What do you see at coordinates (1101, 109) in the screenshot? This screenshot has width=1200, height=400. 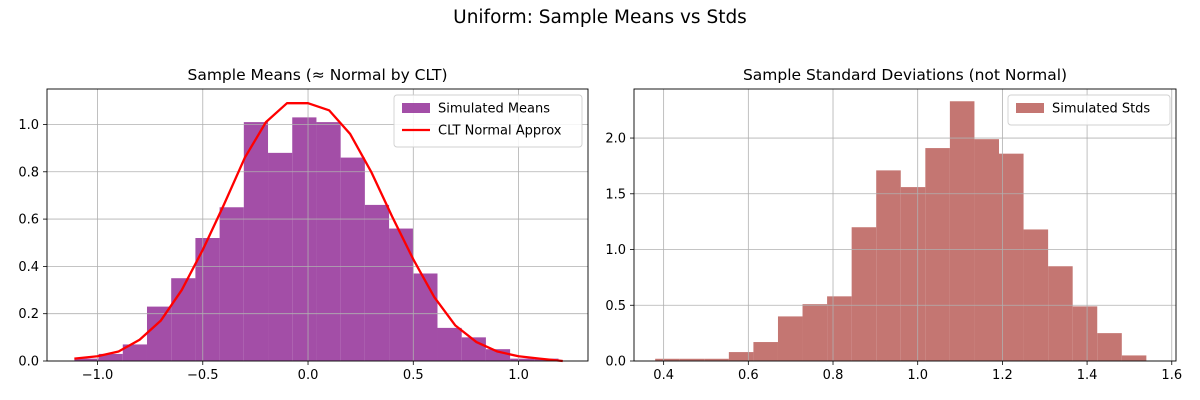 I see `legend-label: Simulated Stds` at bounding box center [1101, 109].